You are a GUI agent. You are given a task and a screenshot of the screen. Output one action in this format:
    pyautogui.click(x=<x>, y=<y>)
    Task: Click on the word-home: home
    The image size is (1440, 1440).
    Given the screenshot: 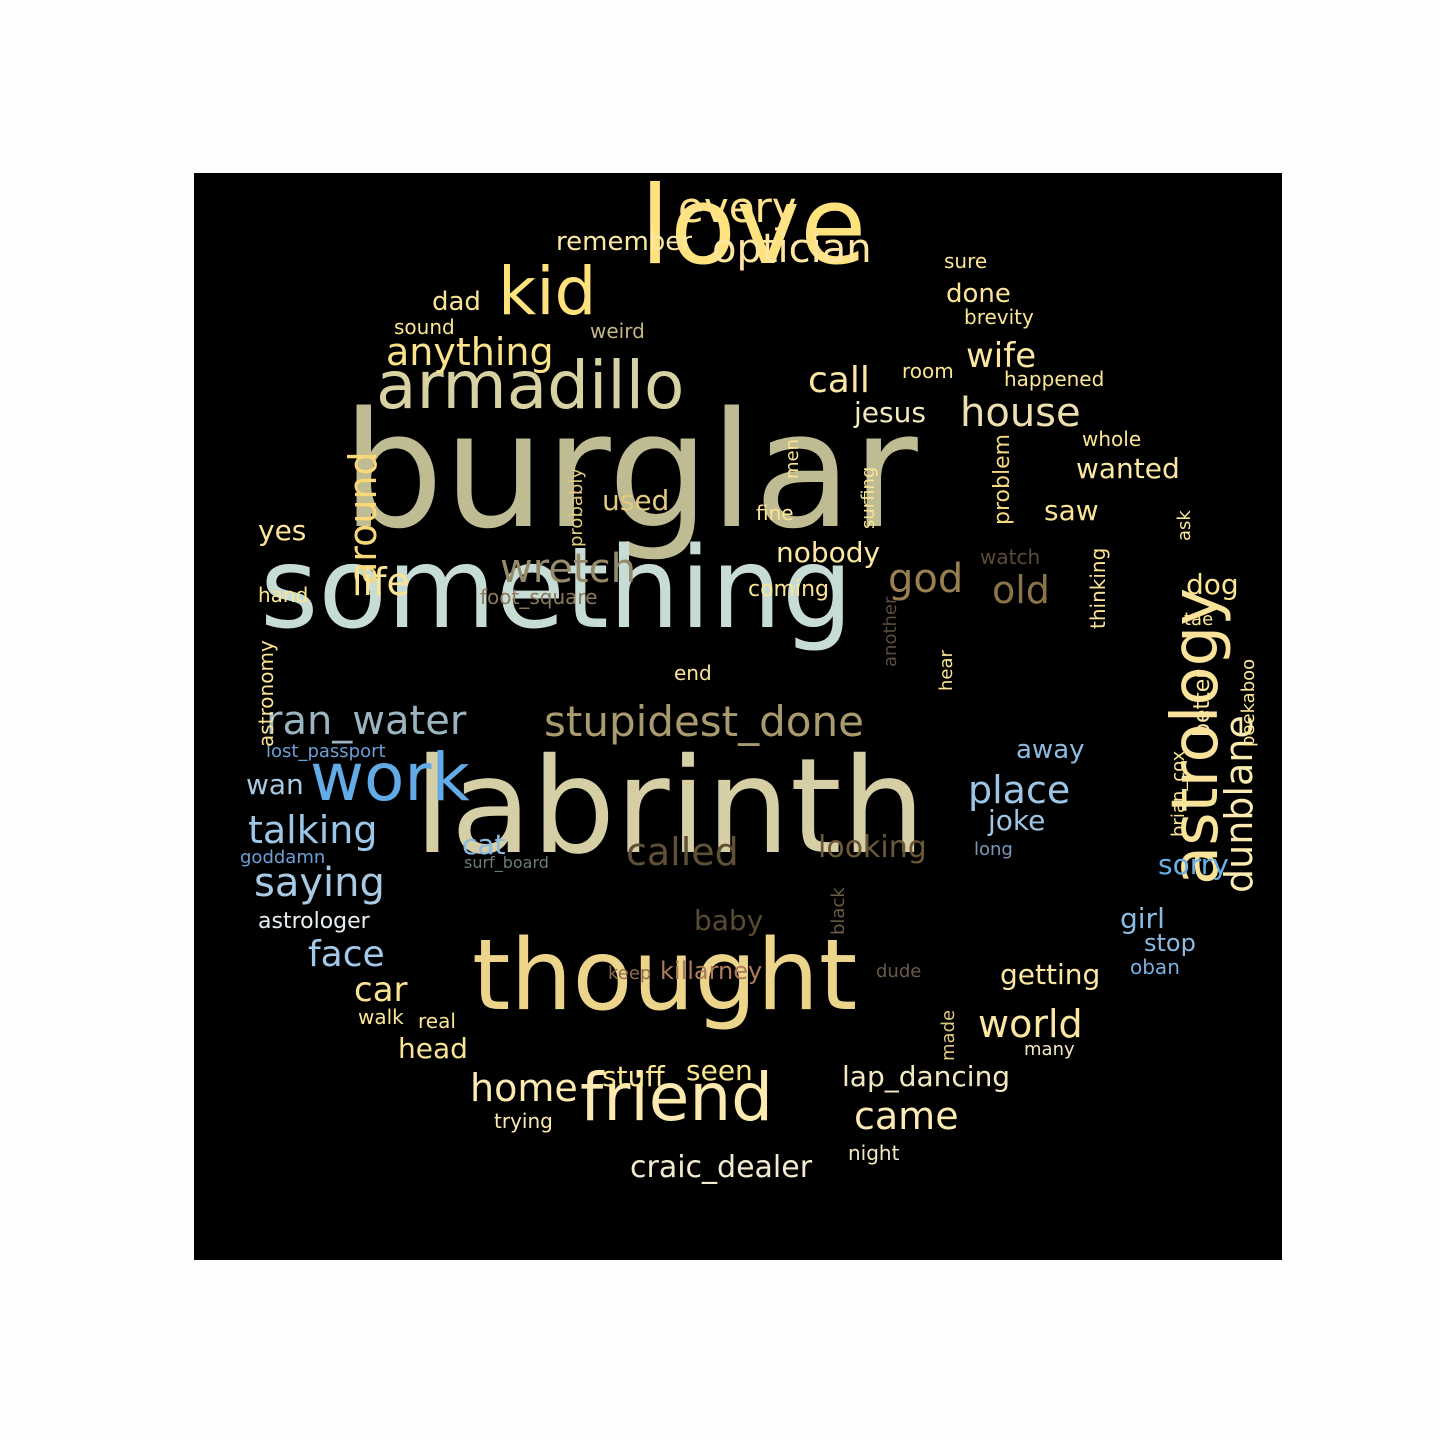 What is the action you would take?
    pyautogui.click(x=524, y=1088)
    